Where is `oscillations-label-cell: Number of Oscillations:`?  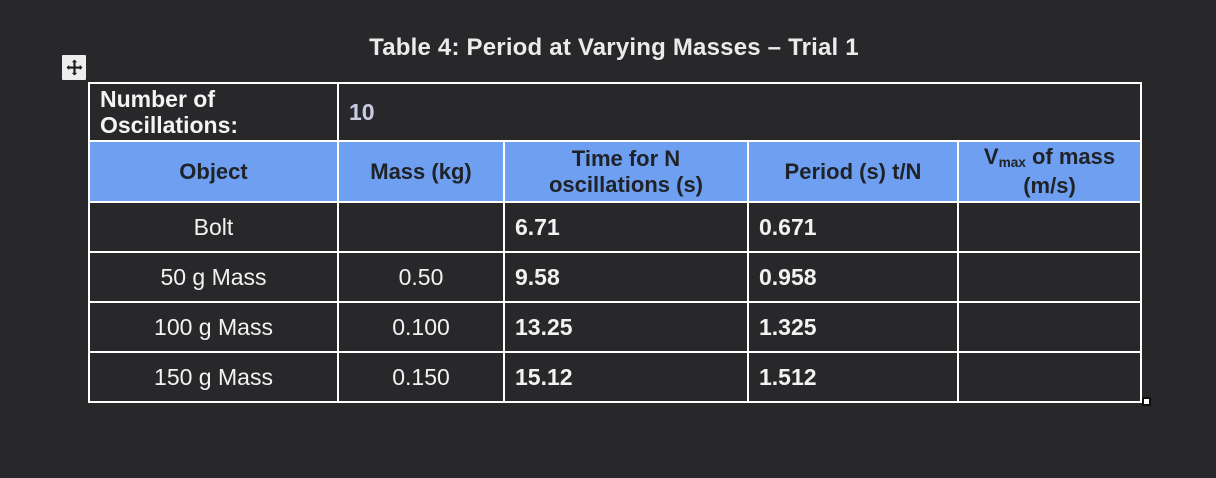 oscillations-label-cell: Number of Oscillations: is located at coordinates (213, 112).